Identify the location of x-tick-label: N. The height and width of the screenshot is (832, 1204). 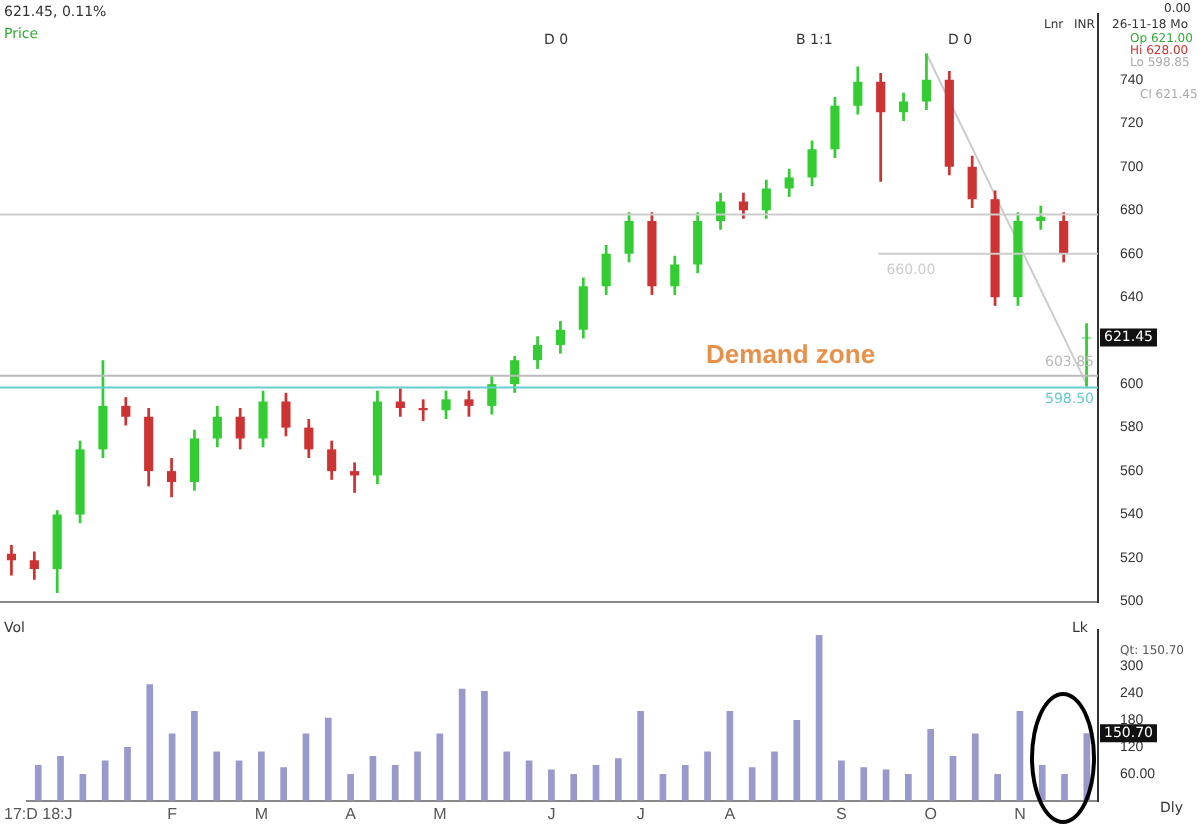
(1020, 813).